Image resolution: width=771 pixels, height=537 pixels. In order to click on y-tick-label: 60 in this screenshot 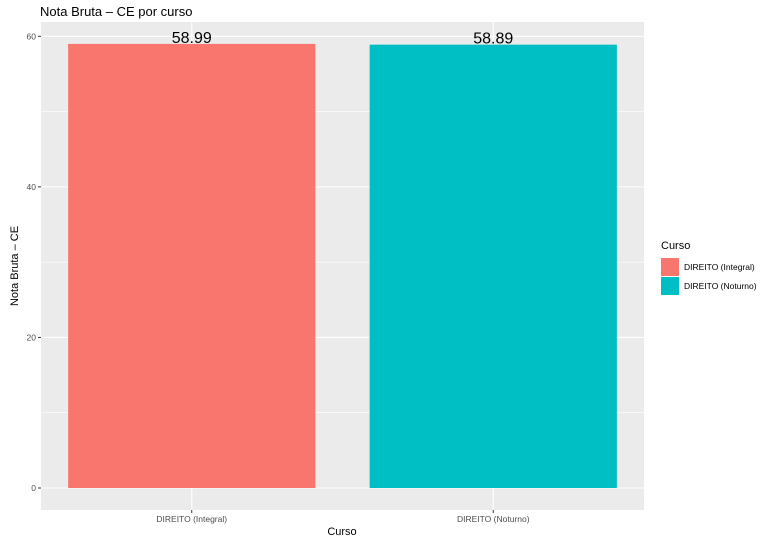, I will do `click(32, 36)`.